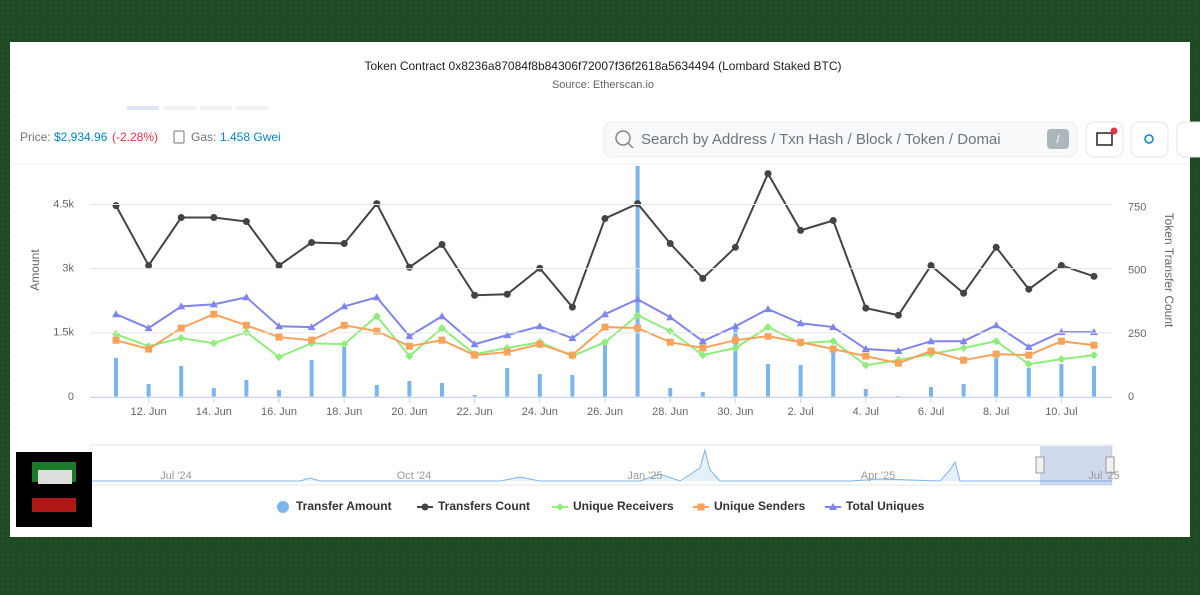 The width and height of the screenshot is (1200, 595). What do you see at coordinates (54, 487) in the screenshot?
I see `overlay-logo-dots` at bounding box center [54, 487].